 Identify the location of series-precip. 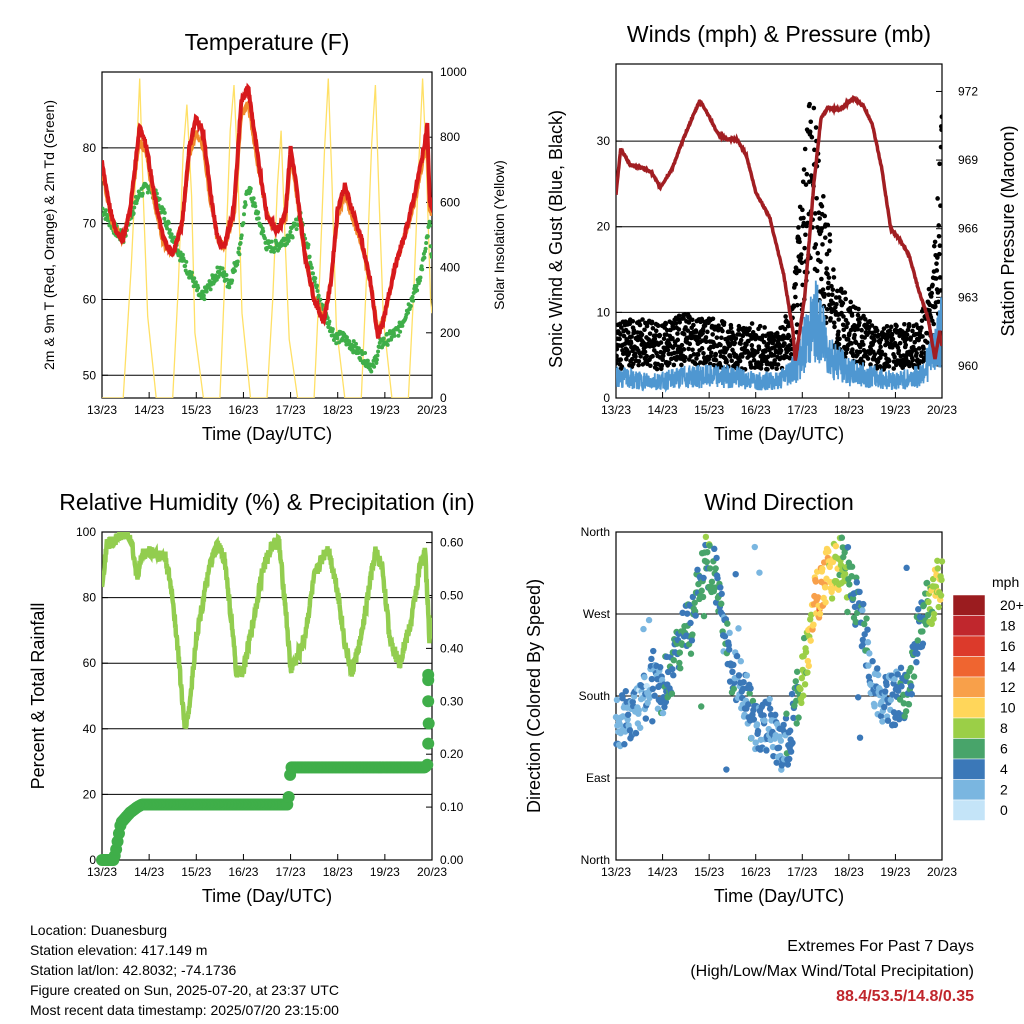
(265, 767).